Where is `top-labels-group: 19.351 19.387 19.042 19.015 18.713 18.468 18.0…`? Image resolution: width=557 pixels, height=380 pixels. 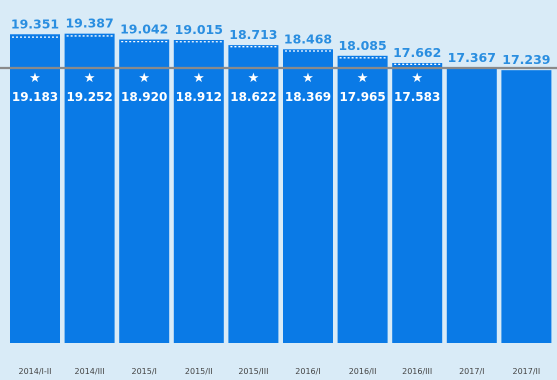
top-labels-group: 19.351 19.387 19.042 19.015 18.713 18.468 18.0… is located at coordinates (281, 42).